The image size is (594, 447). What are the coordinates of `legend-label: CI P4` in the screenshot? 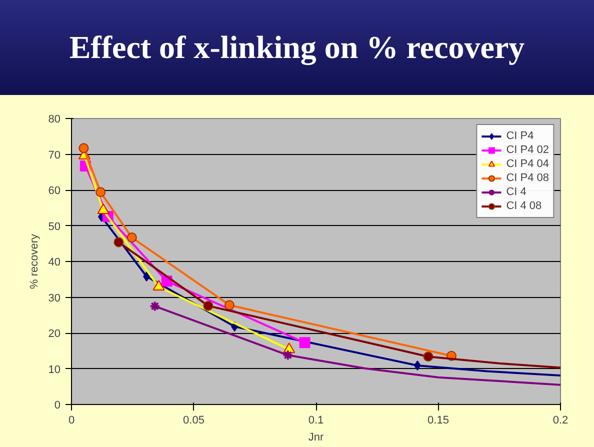 It's located at (520, 136).